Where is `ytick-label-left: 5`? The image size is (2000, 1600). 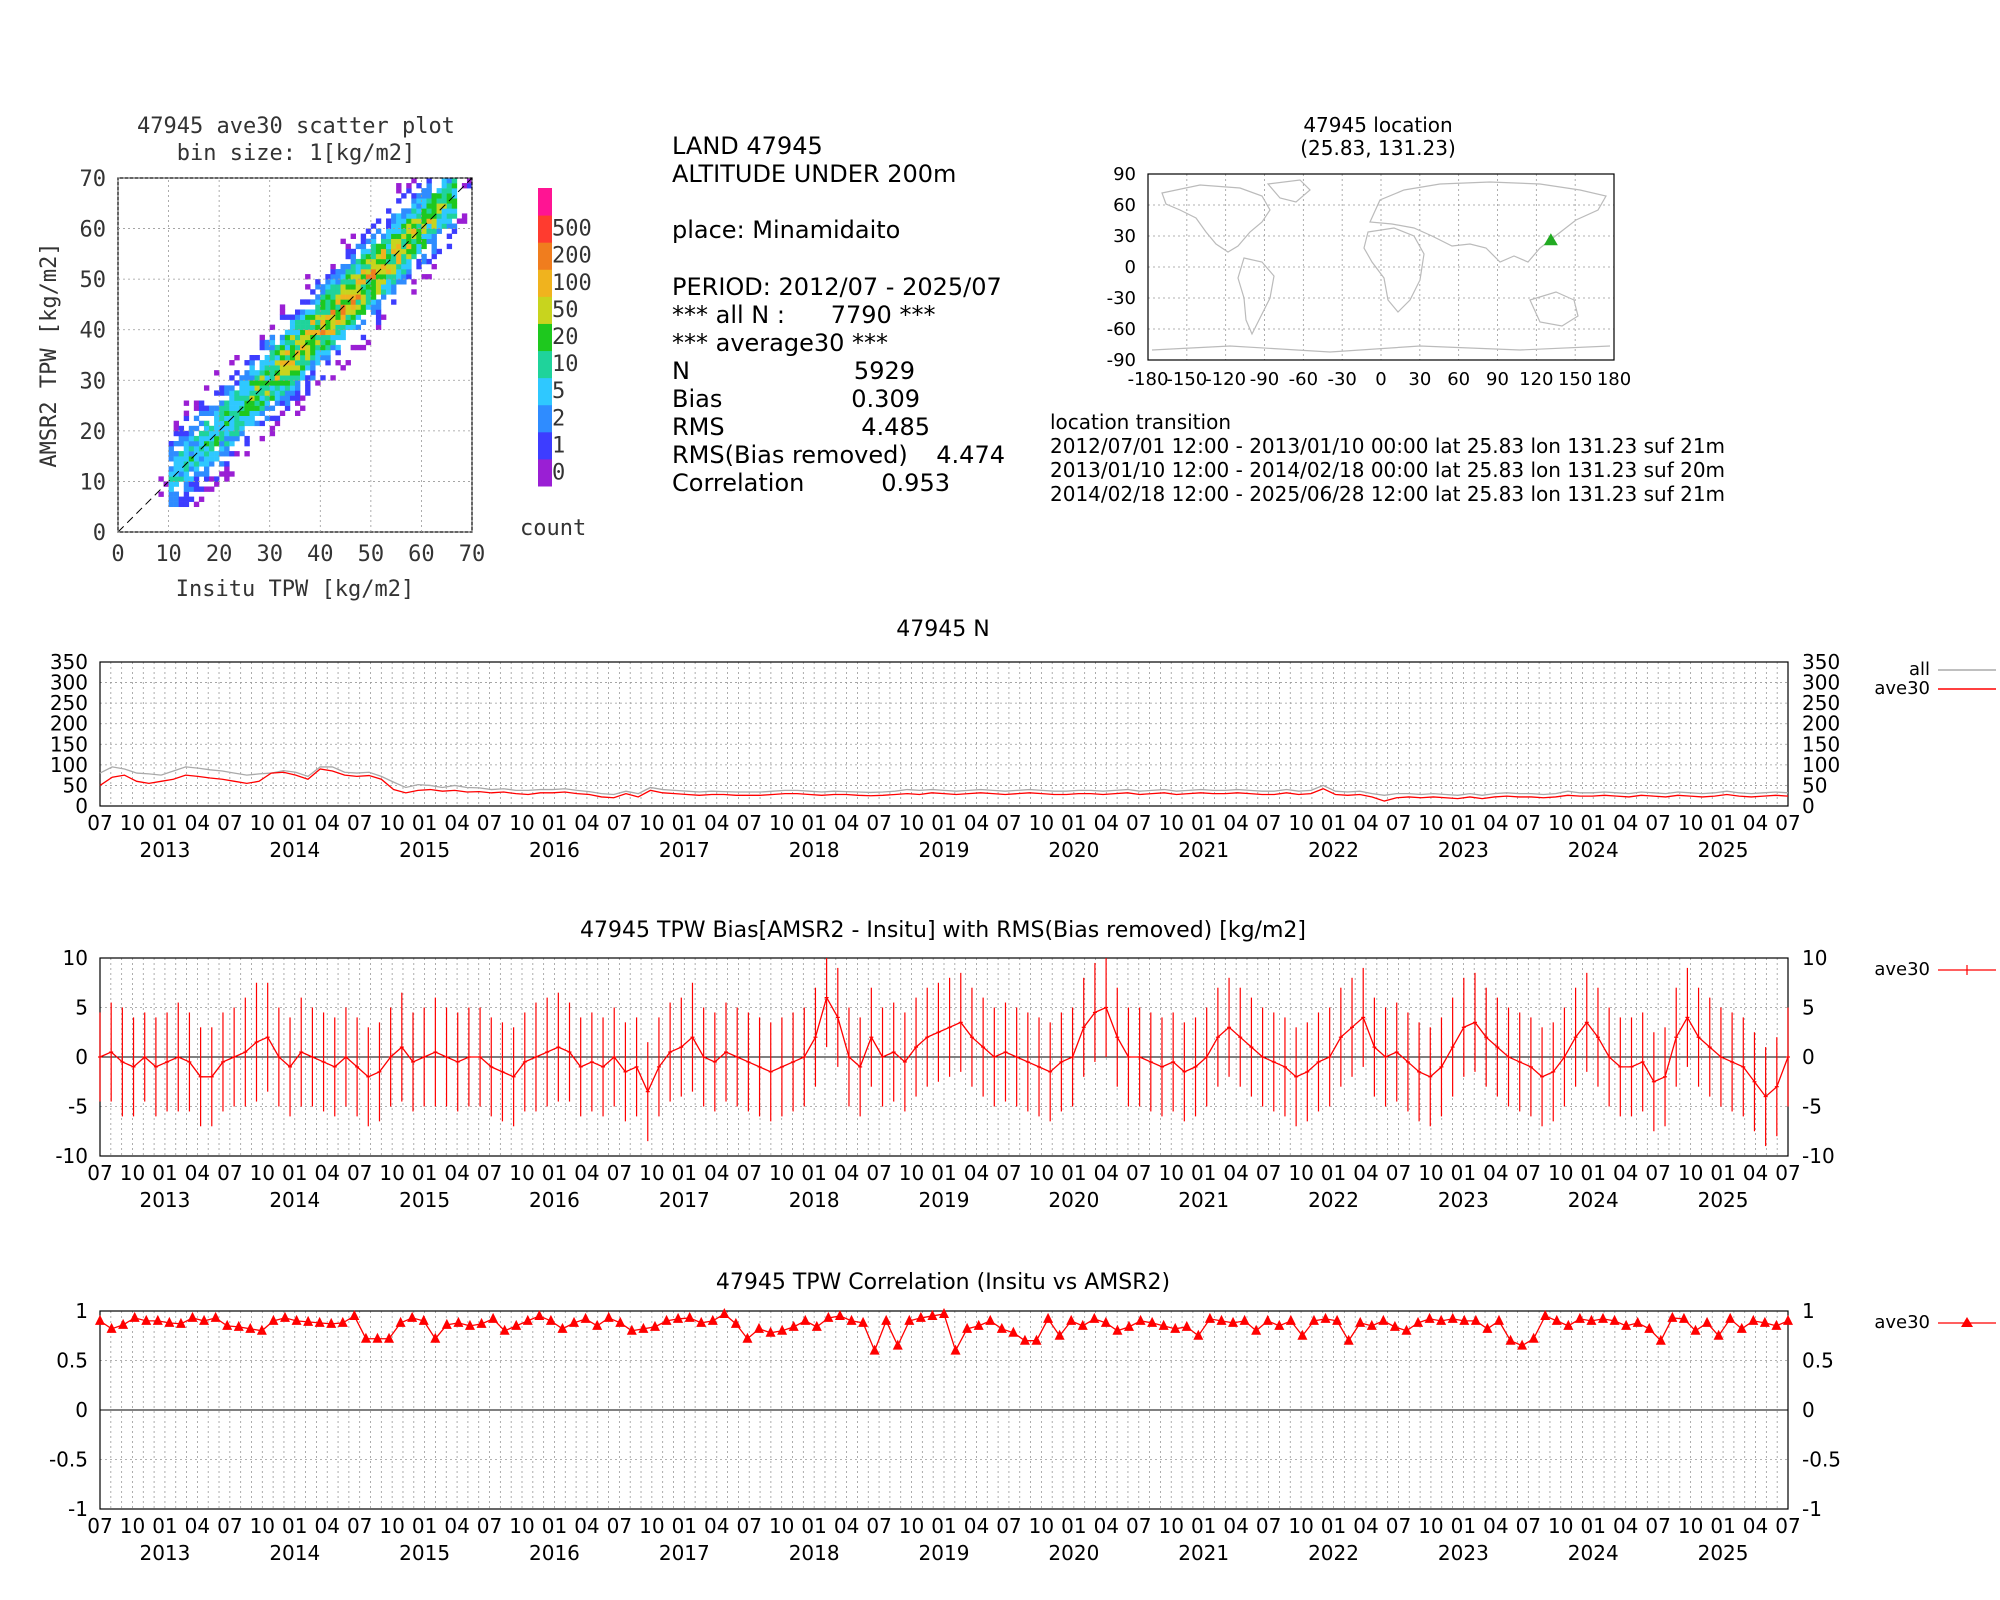
ytick-label-left: 5 is located at coordinates (81, 1008).